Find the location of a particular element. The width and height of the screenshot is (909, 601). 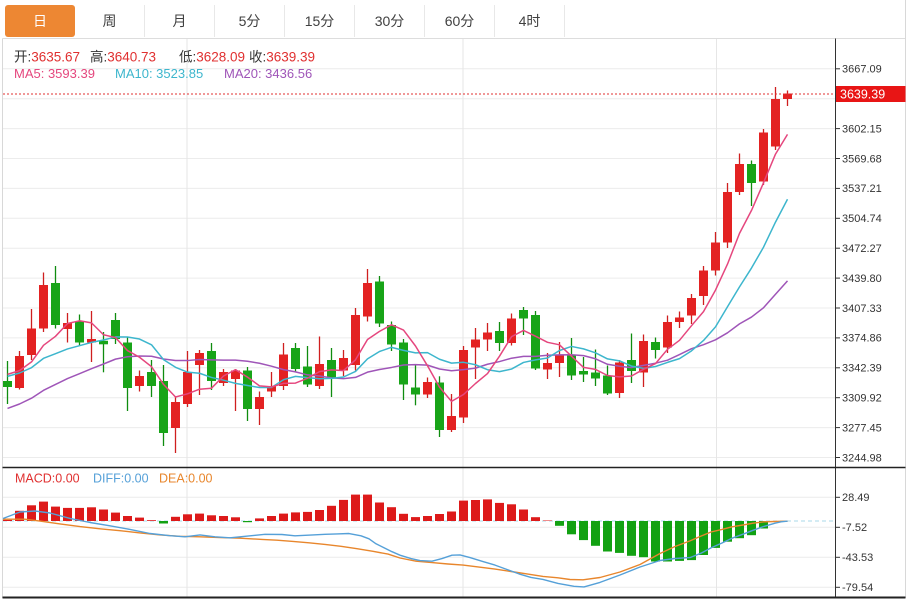

svg-text: 3472.27 is located at coordinates (862, 249).